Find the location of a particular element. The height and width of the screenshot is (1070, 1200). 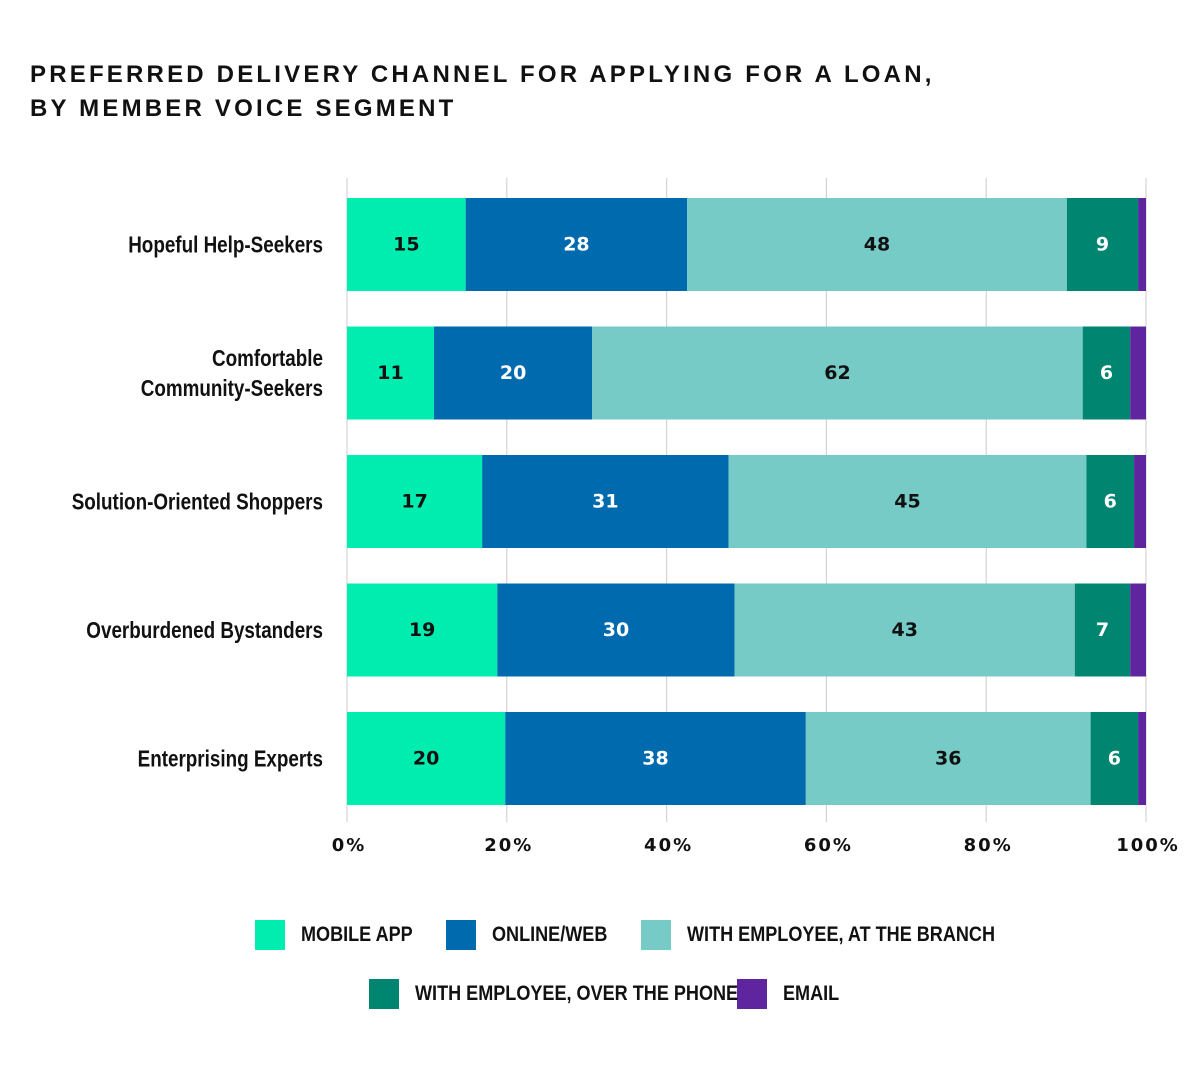

bar-row: 19 30 43 7 is located at coordinates (746, 630).